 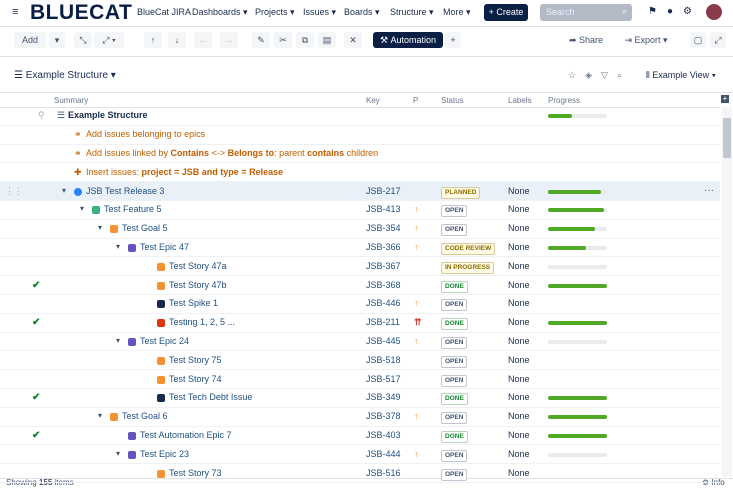 I want to click on issue-key: JSB-446, so click(x=383, y=303).